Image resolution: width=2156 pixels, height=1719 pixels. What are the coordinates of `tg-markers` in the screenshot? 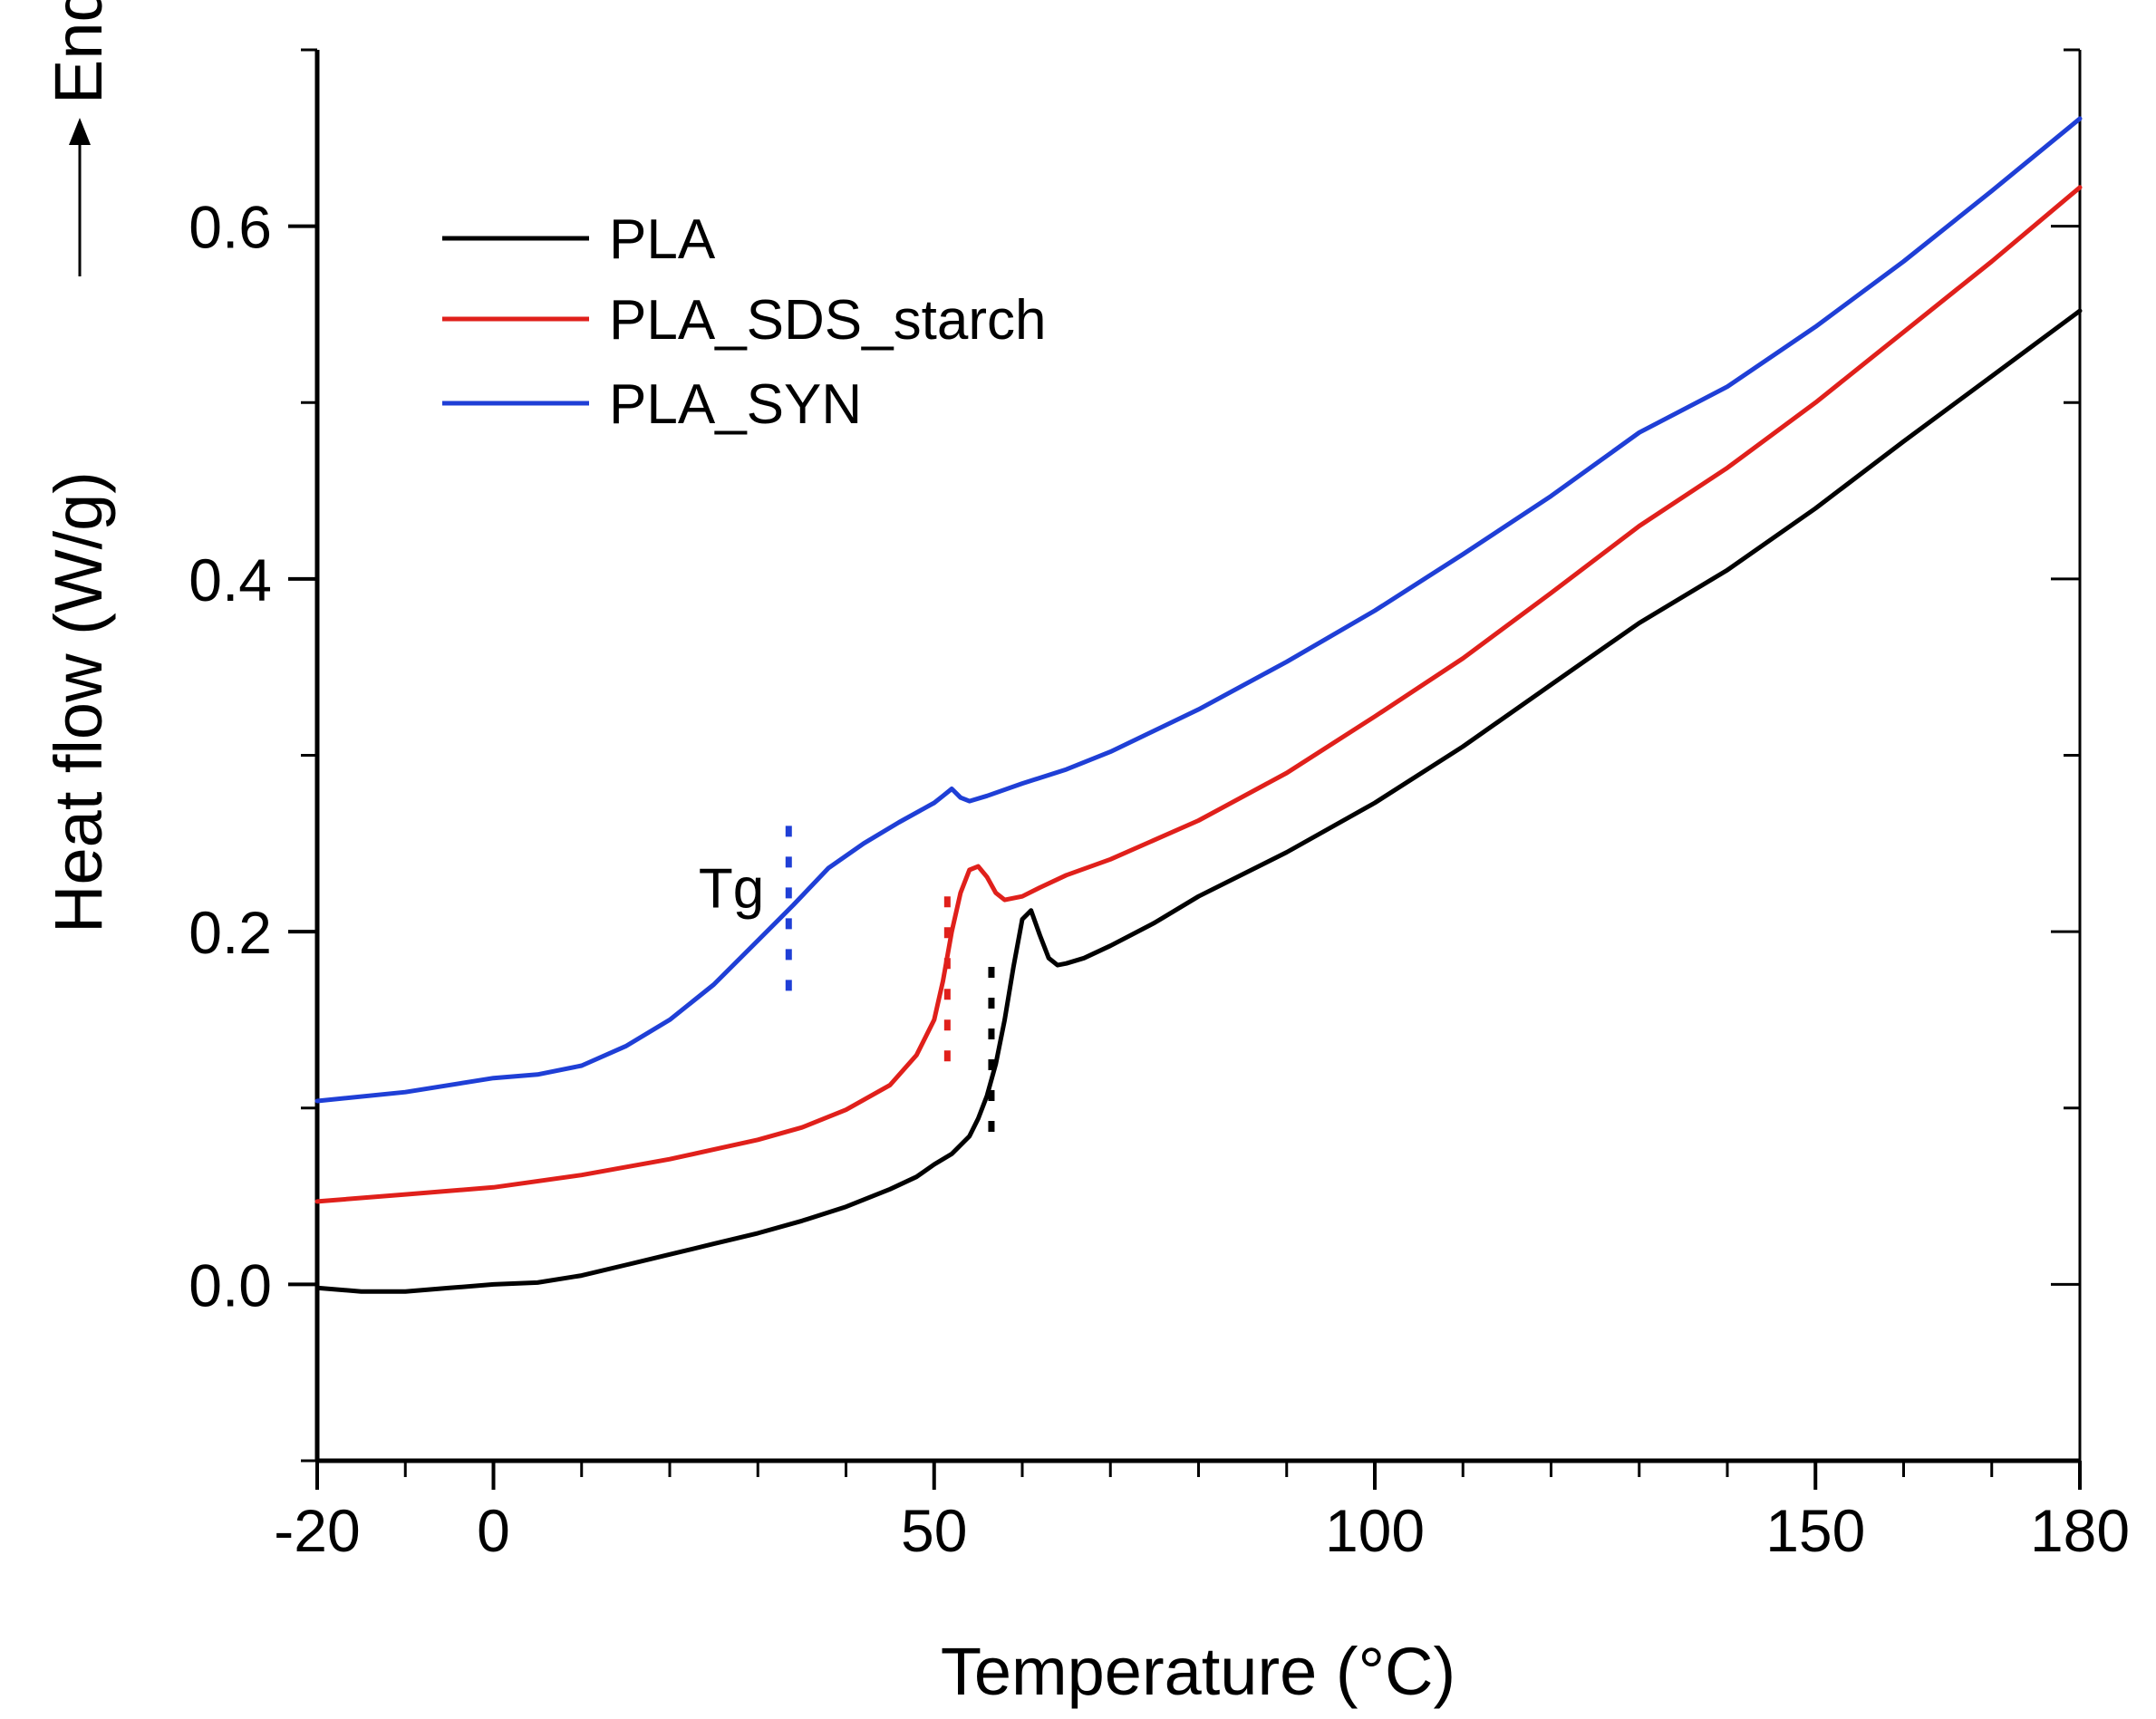 It's located at (890, 985).